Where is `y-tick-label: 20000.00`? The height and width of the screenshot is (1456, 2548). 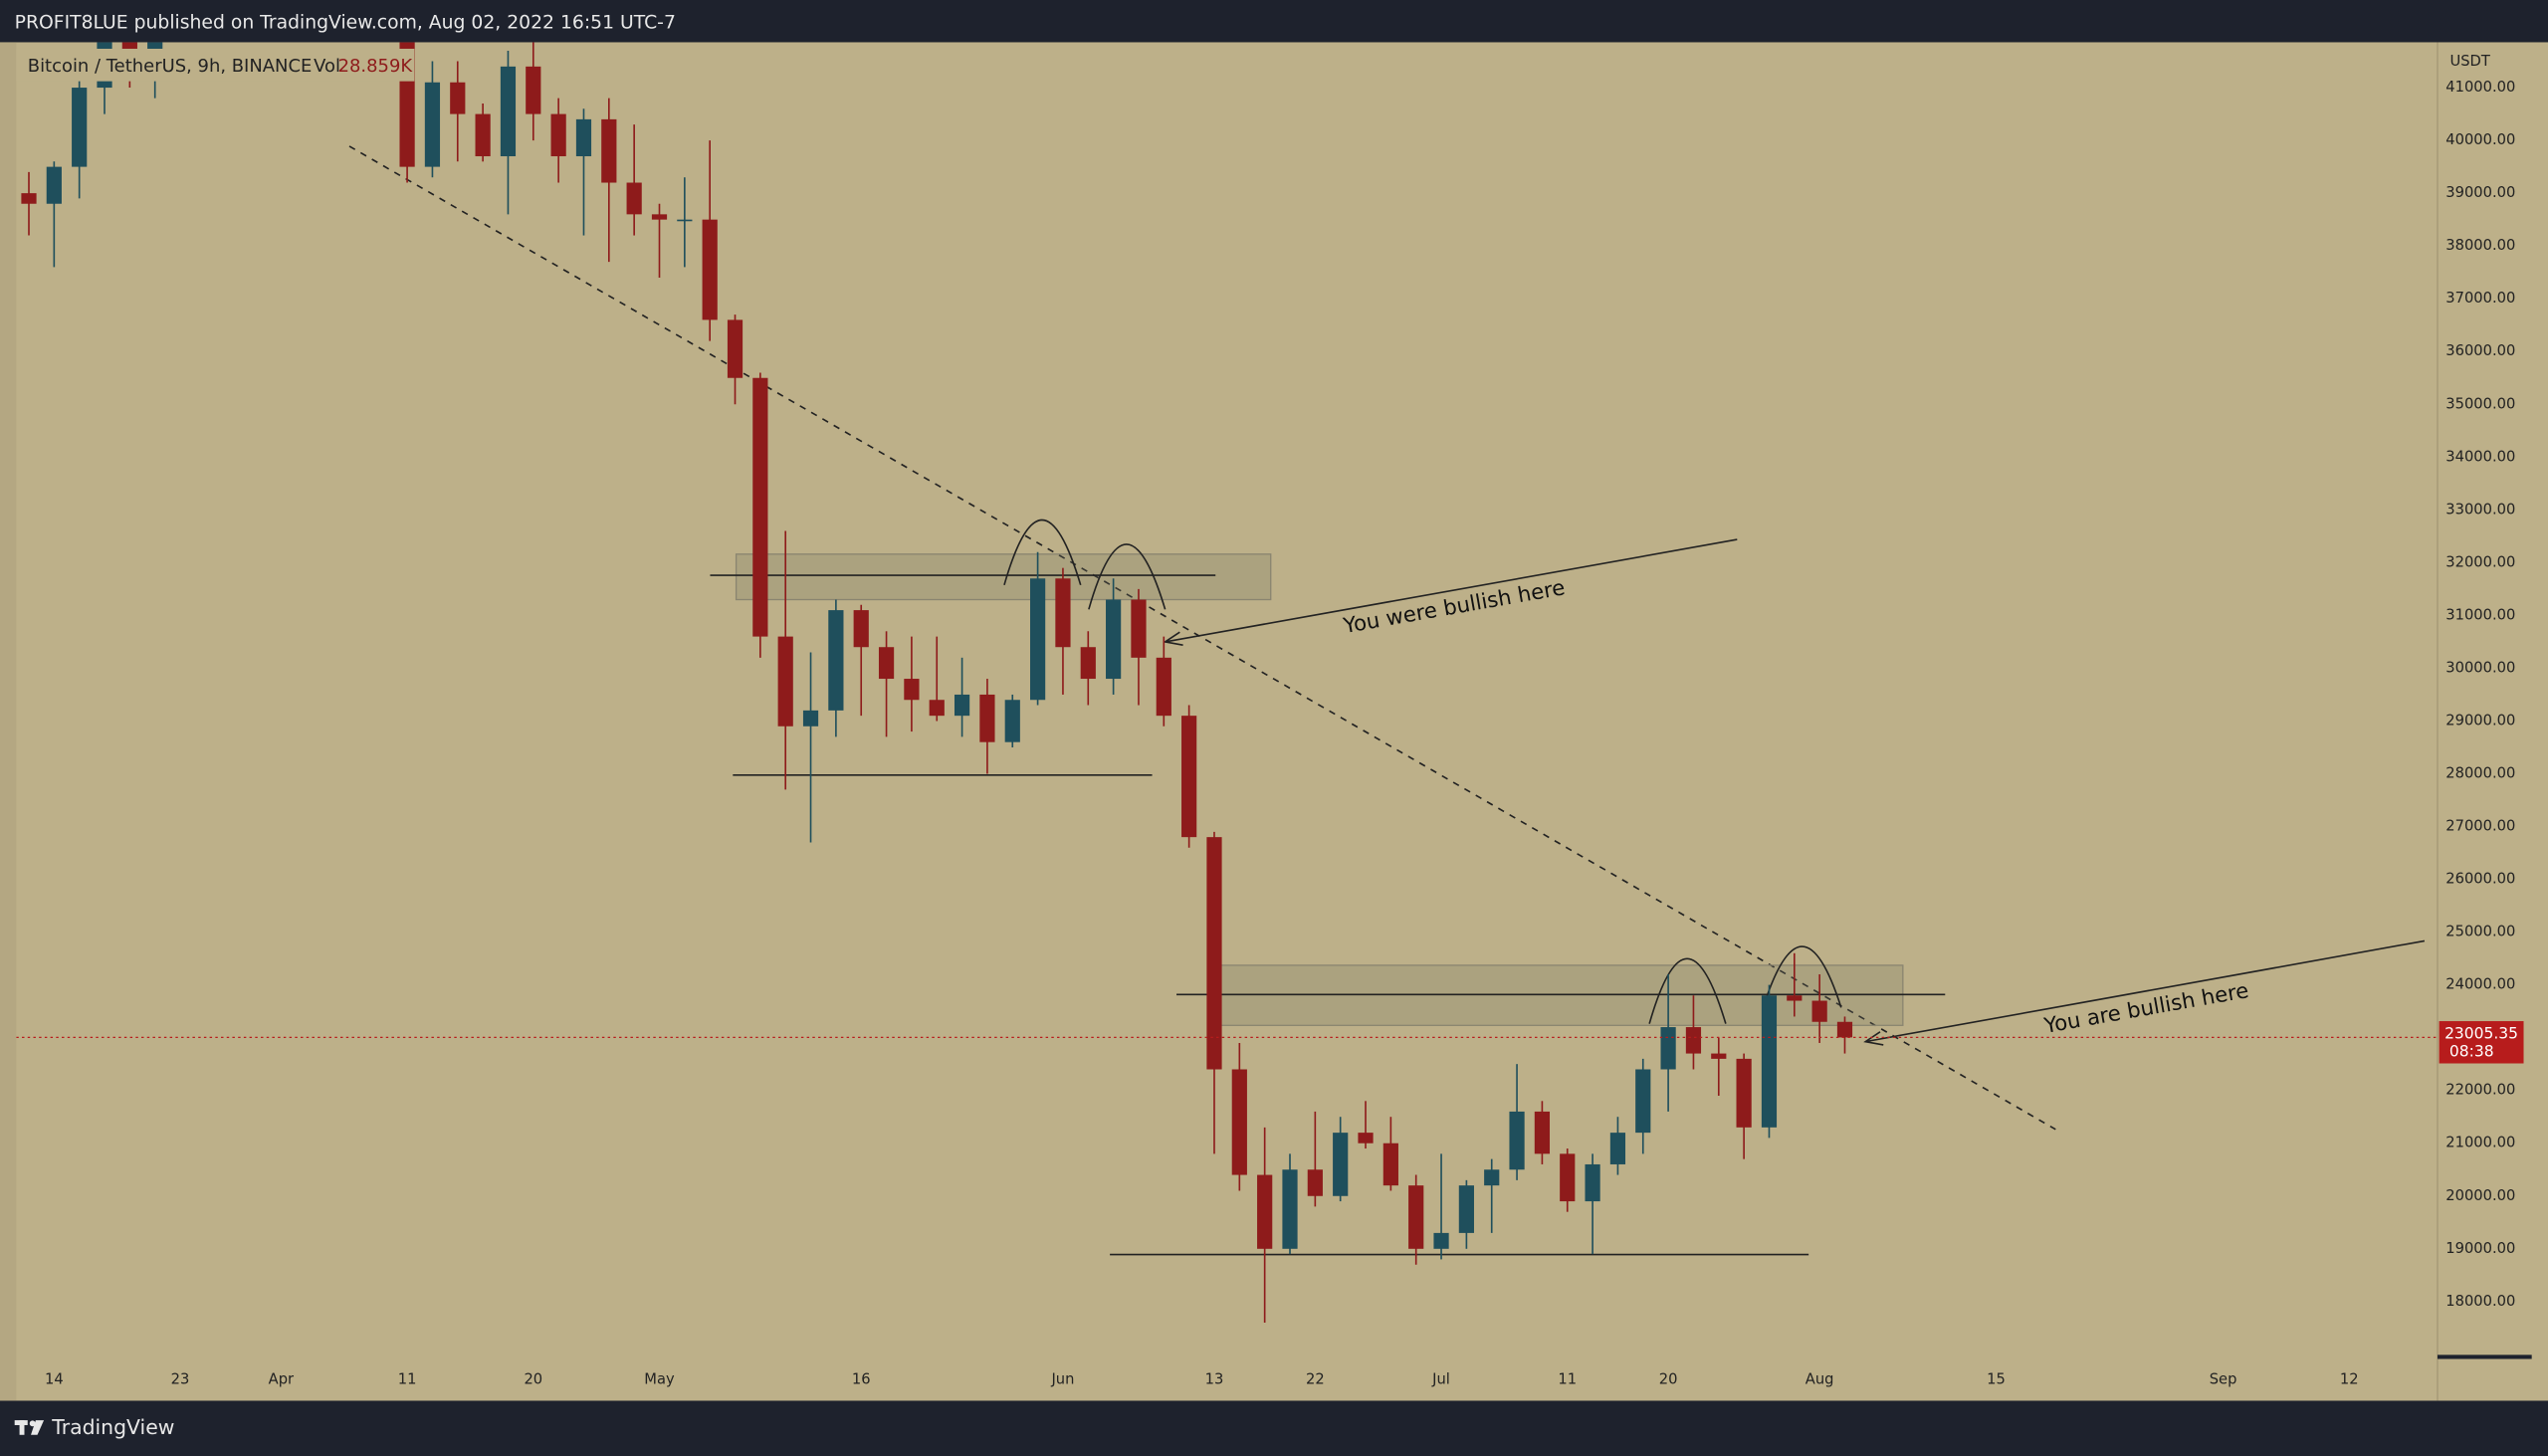 y-tick-label: 20000.00 is located at coordinates (2480, 1195).